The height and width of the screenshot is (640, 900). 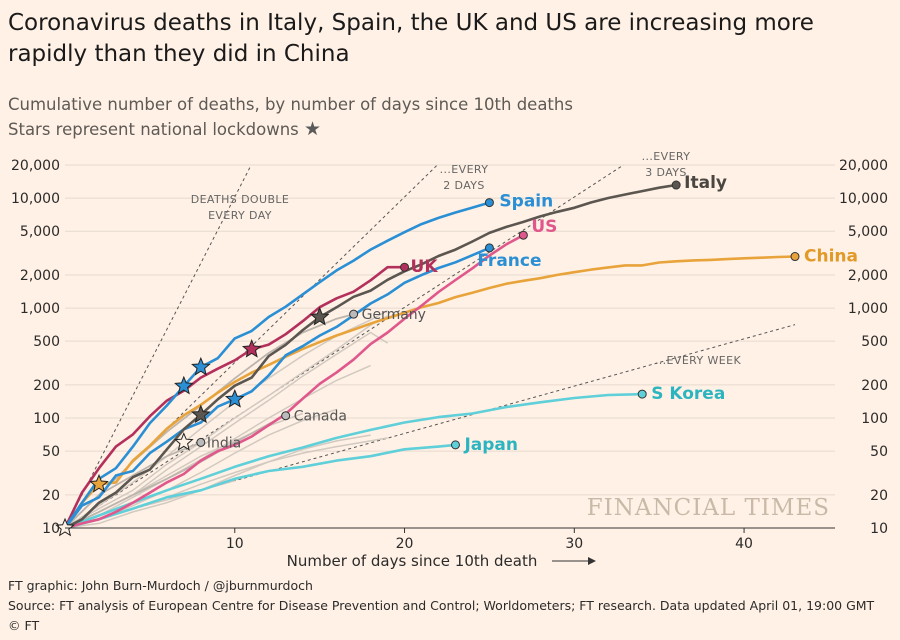 What do you see at coordinates (99, 483) in the screenshot?
I see `lockdown-star-china` at bounding box center [99, 483].